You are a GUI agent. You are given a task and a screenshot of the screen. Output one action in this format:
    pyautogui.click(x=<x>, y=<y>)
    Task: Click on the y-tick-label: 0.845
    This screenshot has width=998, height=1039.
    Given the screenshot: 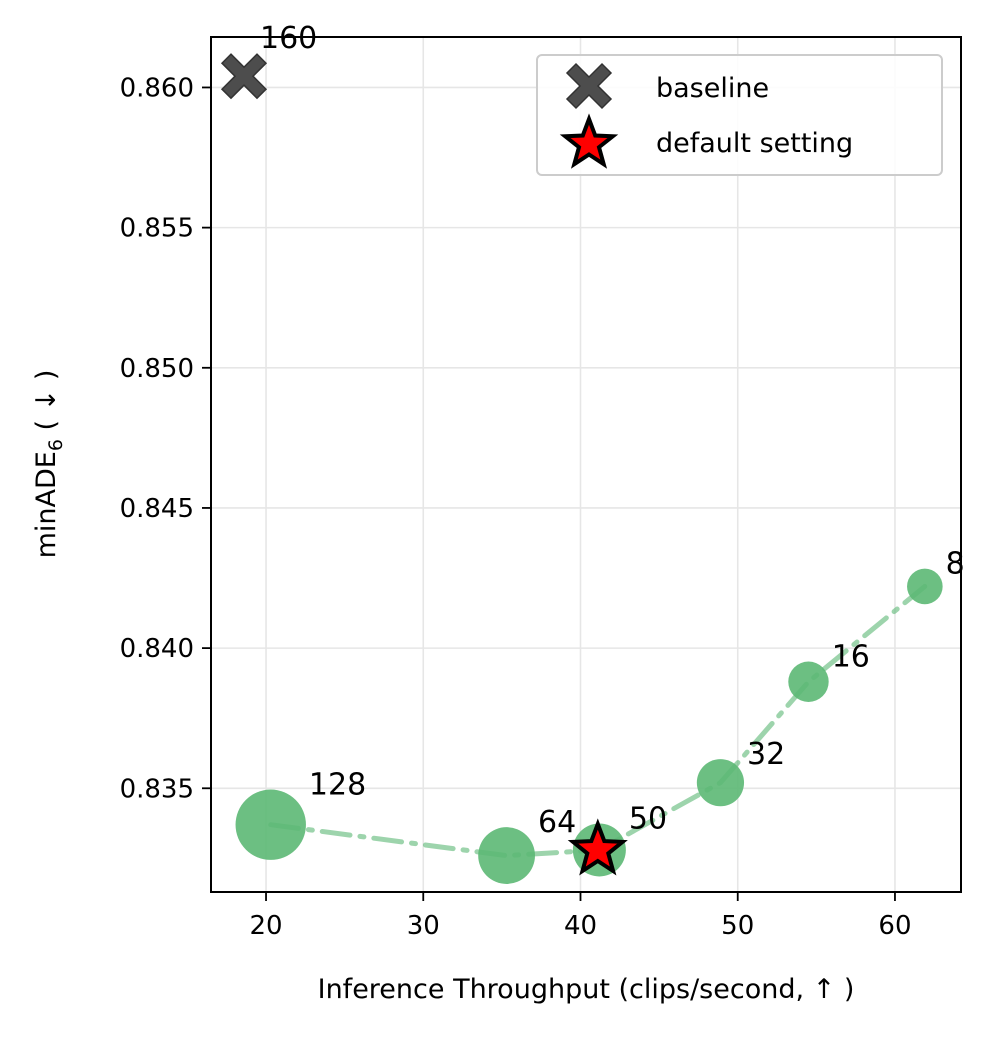 What is the action you would take?
    pyautogui.click(x=157, y=509)
    